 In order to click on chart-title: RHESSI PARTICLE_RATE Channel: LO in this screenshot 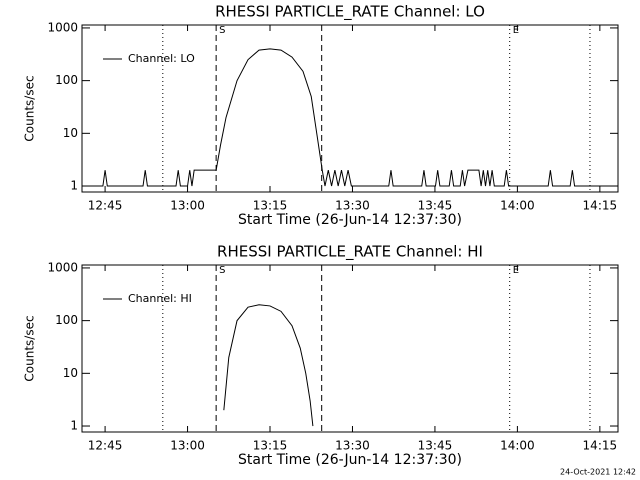, I will do `click(350, 12)`.